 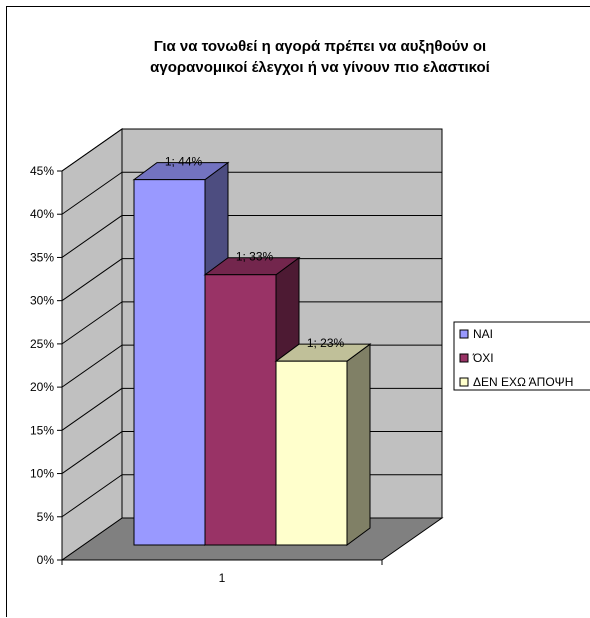 I want to click on legend: ΝΑΙ ΌΧΙ ΔΕΝ ΕΧΩ ΆΠΟΨΗ, so click(x=521, y=356).